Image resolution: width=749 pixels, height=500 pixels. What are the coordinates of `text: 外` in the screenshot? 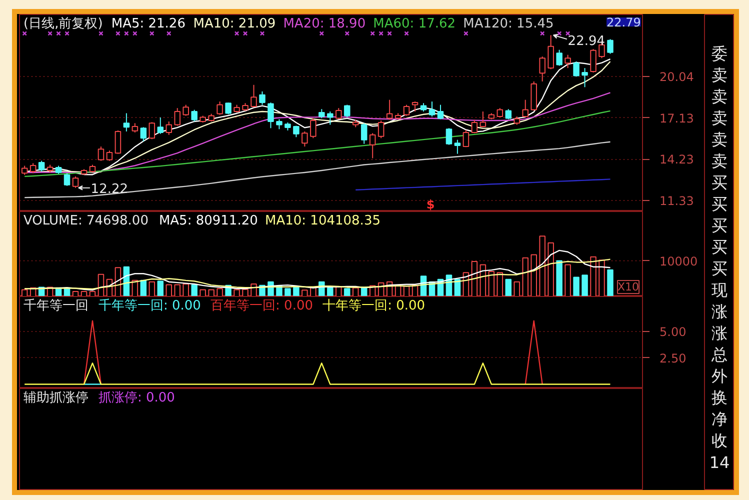 It's located at (720, 376).